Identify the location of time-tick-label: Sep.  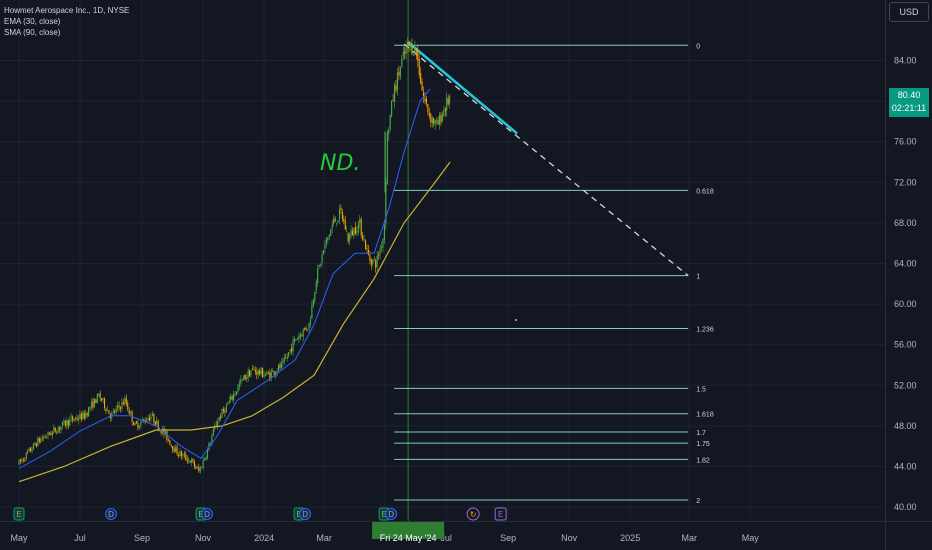
(142, 538).